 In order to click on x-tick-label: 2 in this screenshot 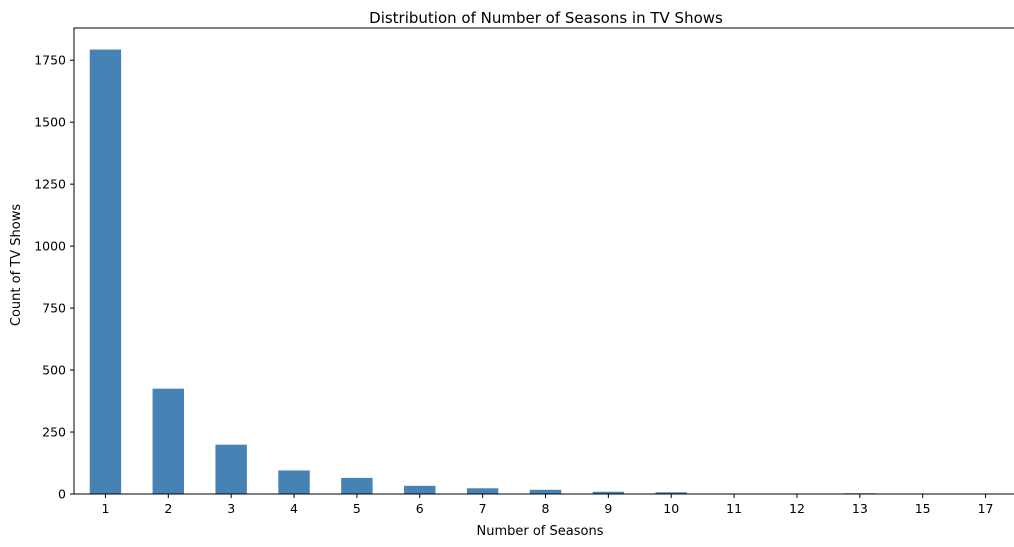, I will do `click(168, 508)`.